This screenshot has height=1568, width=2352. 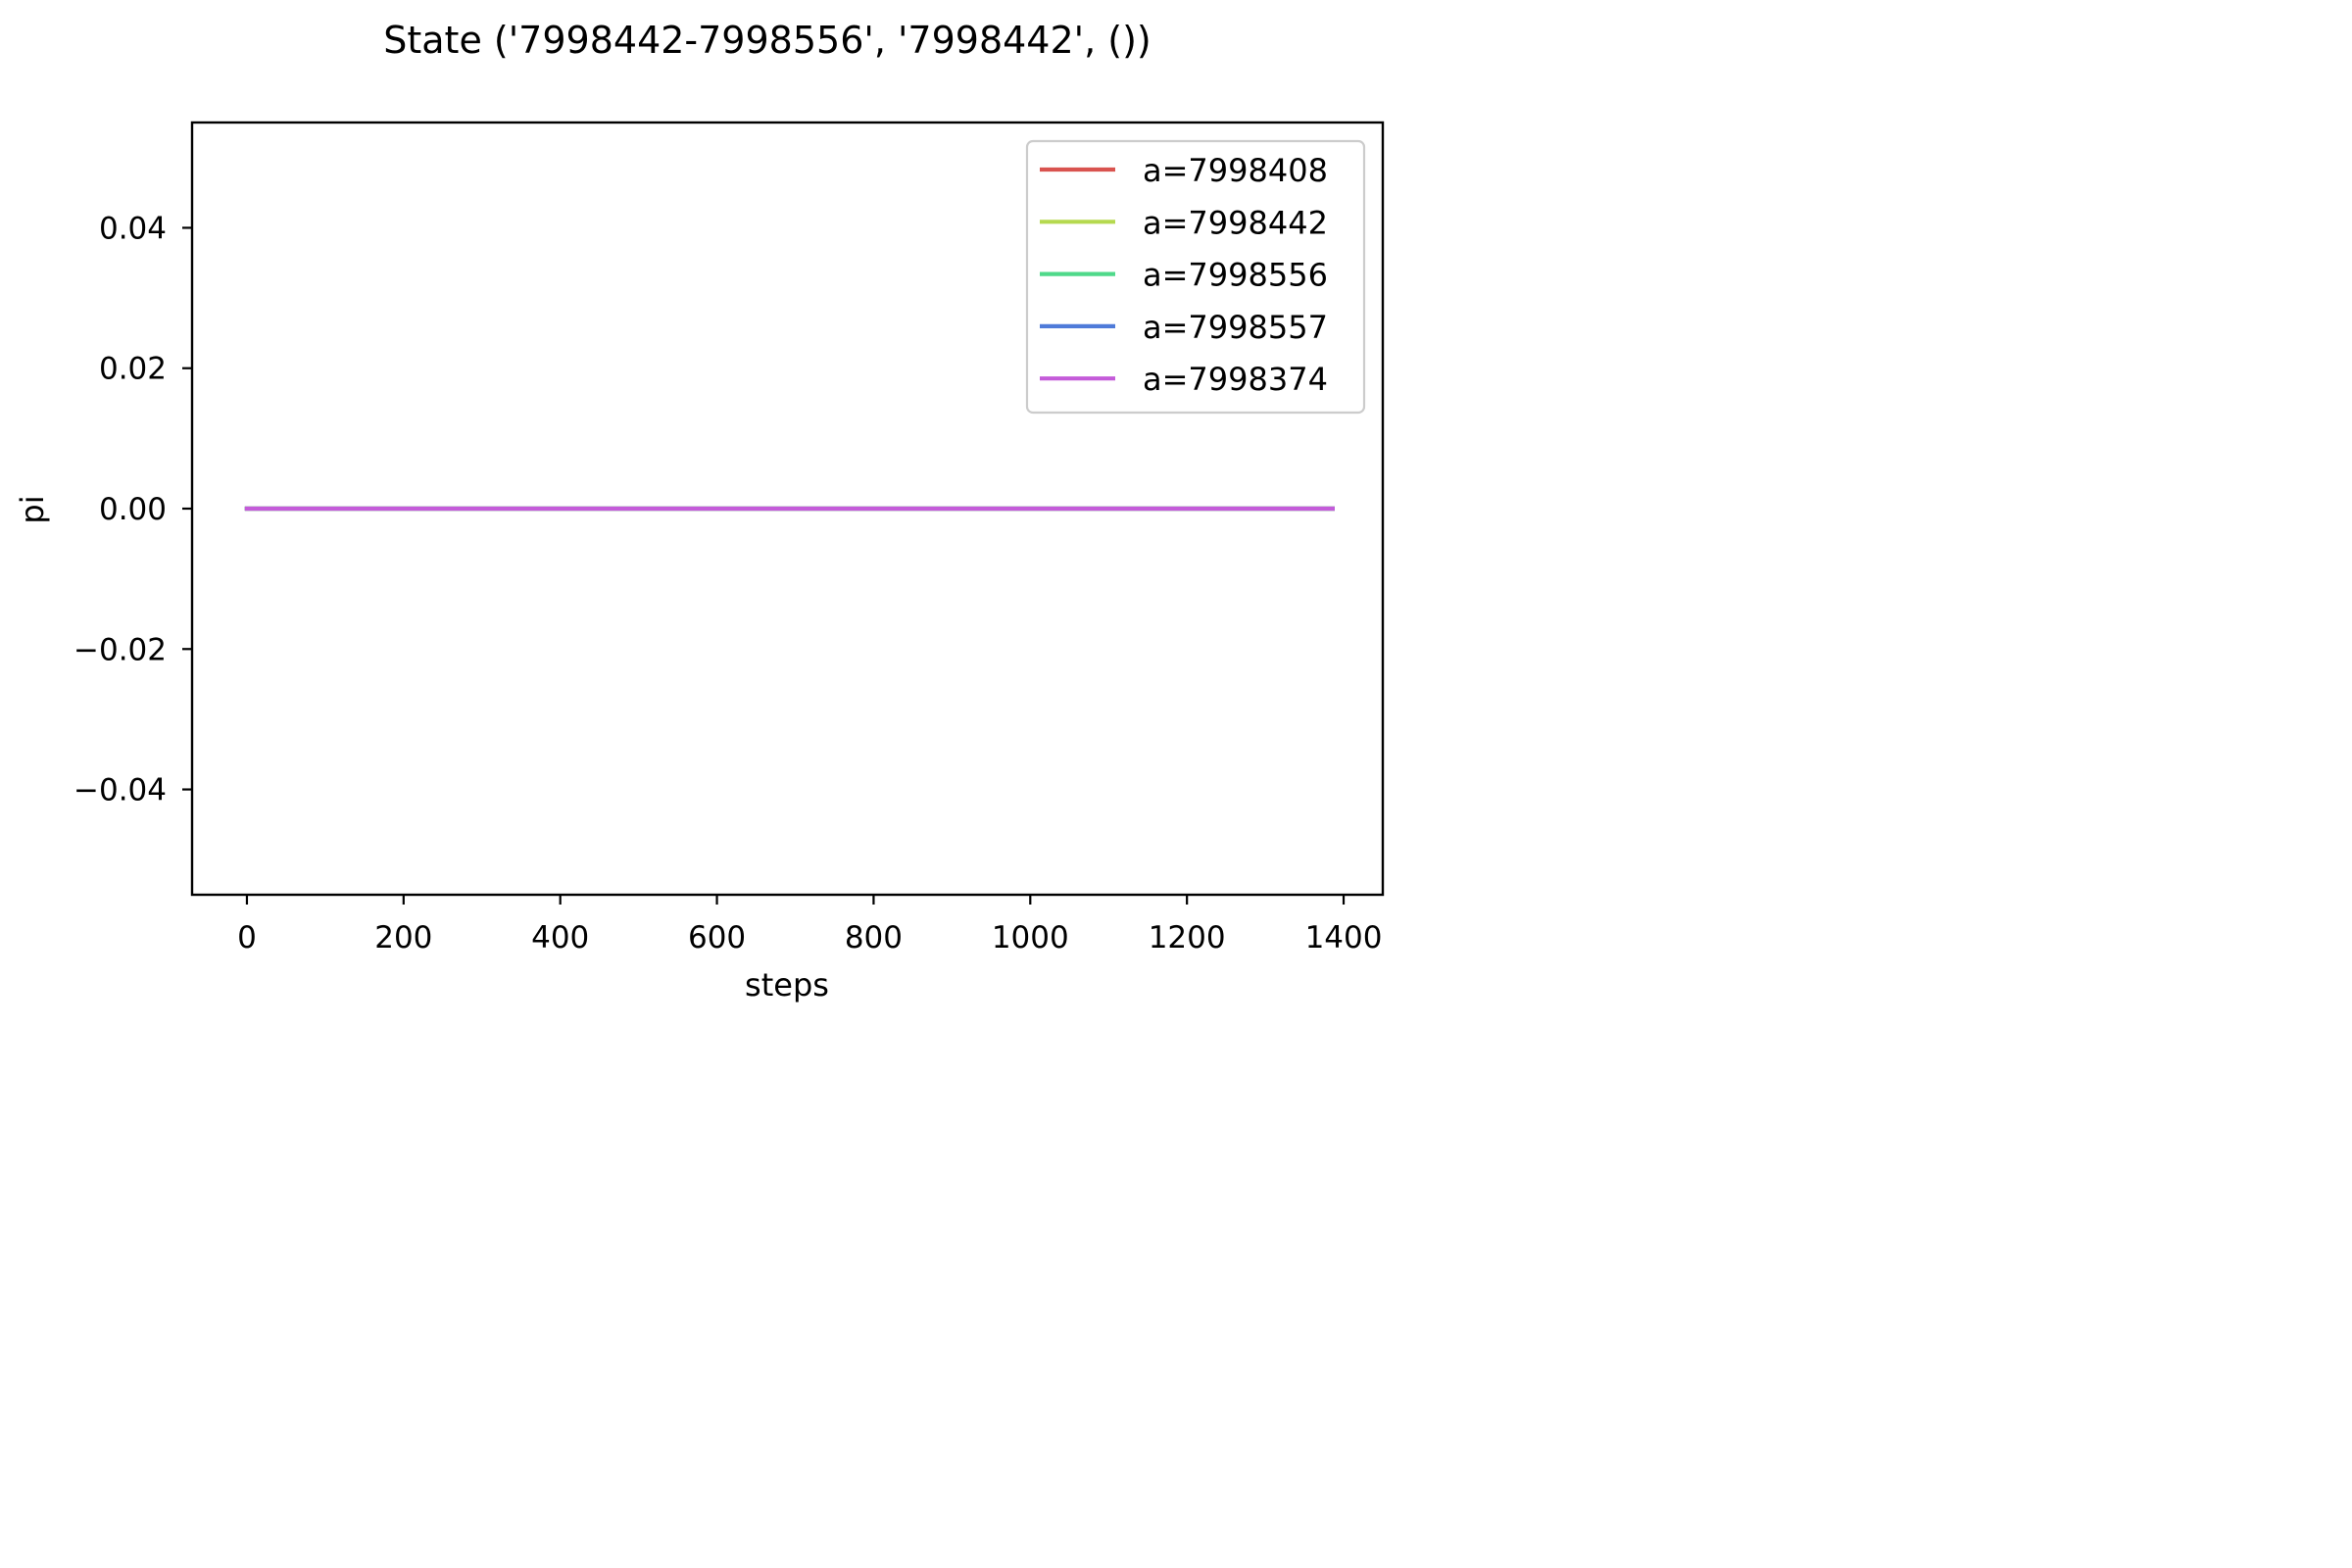 What do you see at coordinates (717, 938) in the screenshot?
I see `x-tick-label: 600` at bounding box center [717, 938].